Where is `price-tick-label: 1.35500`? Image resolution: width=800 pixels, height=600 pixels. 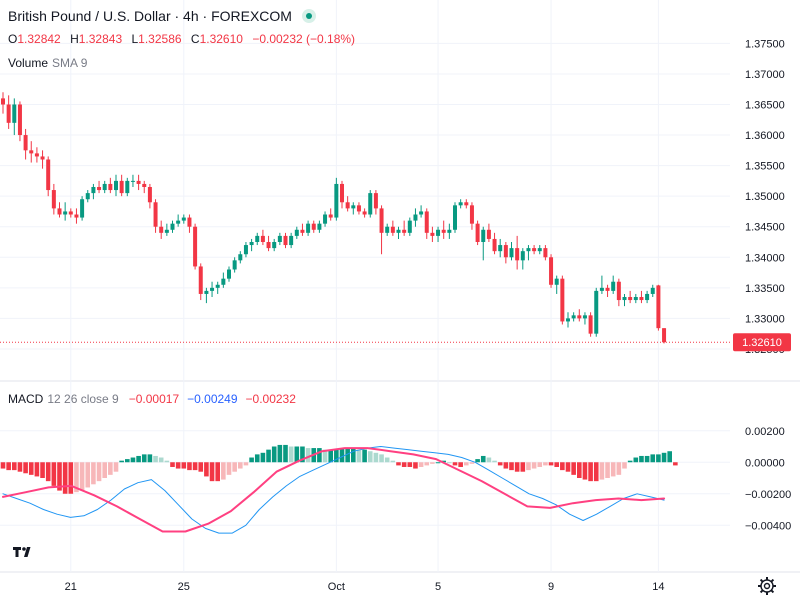 price-tick-label: 1.35500 is located at coordinates (765, 167).